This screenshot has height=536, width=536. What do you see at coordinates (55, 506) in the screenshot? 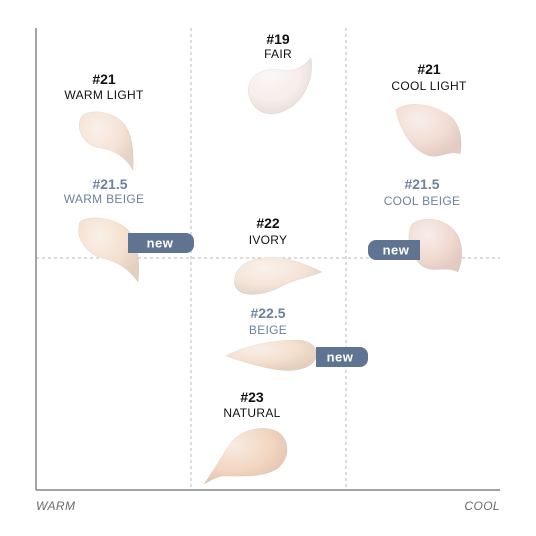
I see `axis-label-warm: WARM` at bounding box center [55, 506].